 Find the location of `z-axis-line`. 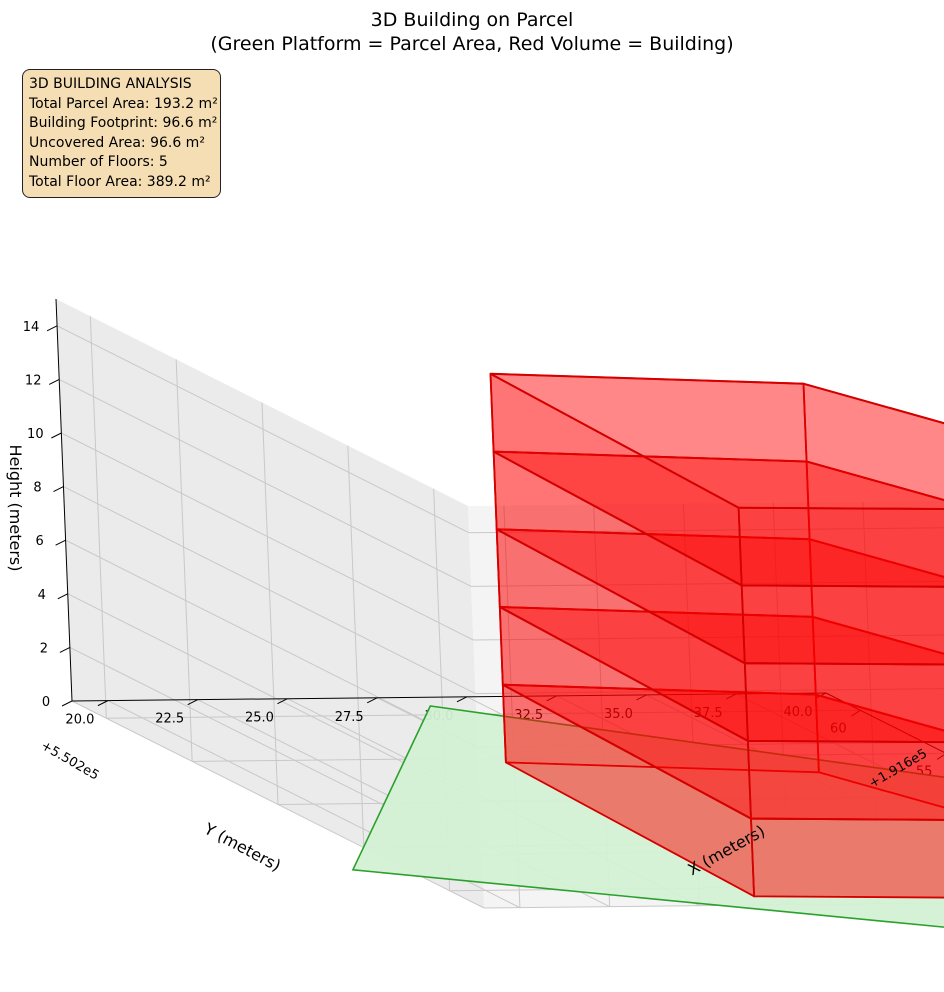

z-axis-line is located at coordinates (64, 500).